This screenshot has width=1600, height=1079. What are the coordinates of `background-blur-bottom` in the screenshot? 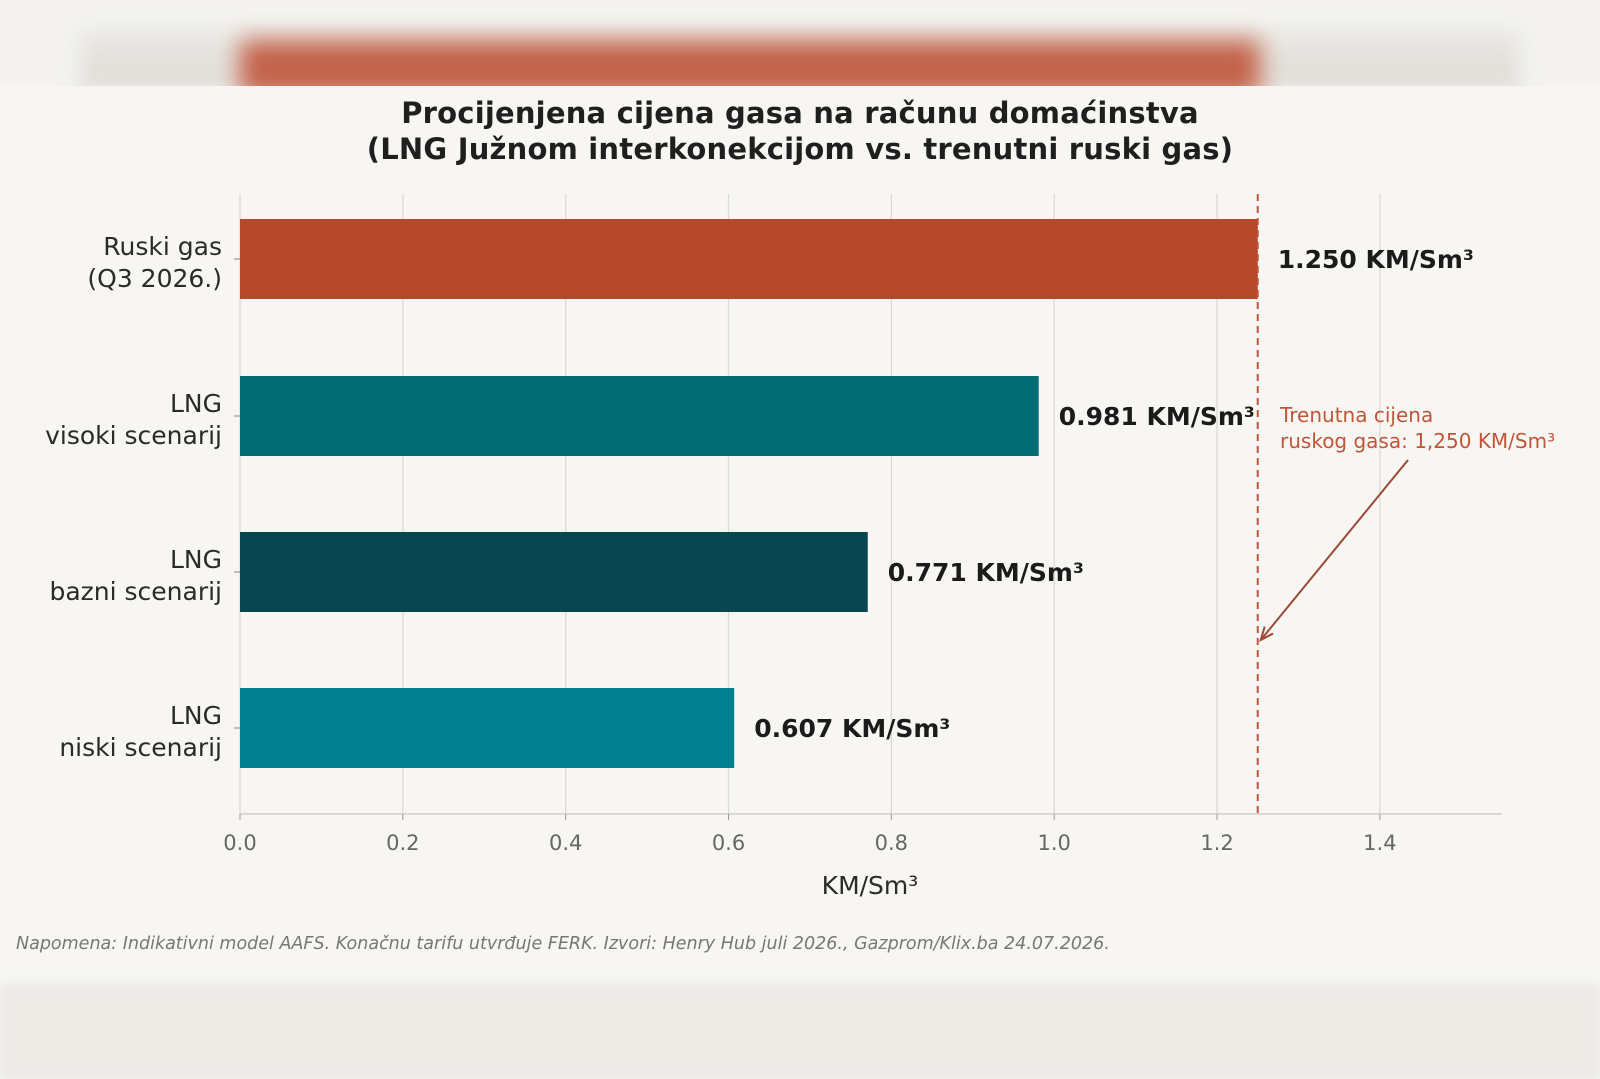 It's located at (800, 1032).